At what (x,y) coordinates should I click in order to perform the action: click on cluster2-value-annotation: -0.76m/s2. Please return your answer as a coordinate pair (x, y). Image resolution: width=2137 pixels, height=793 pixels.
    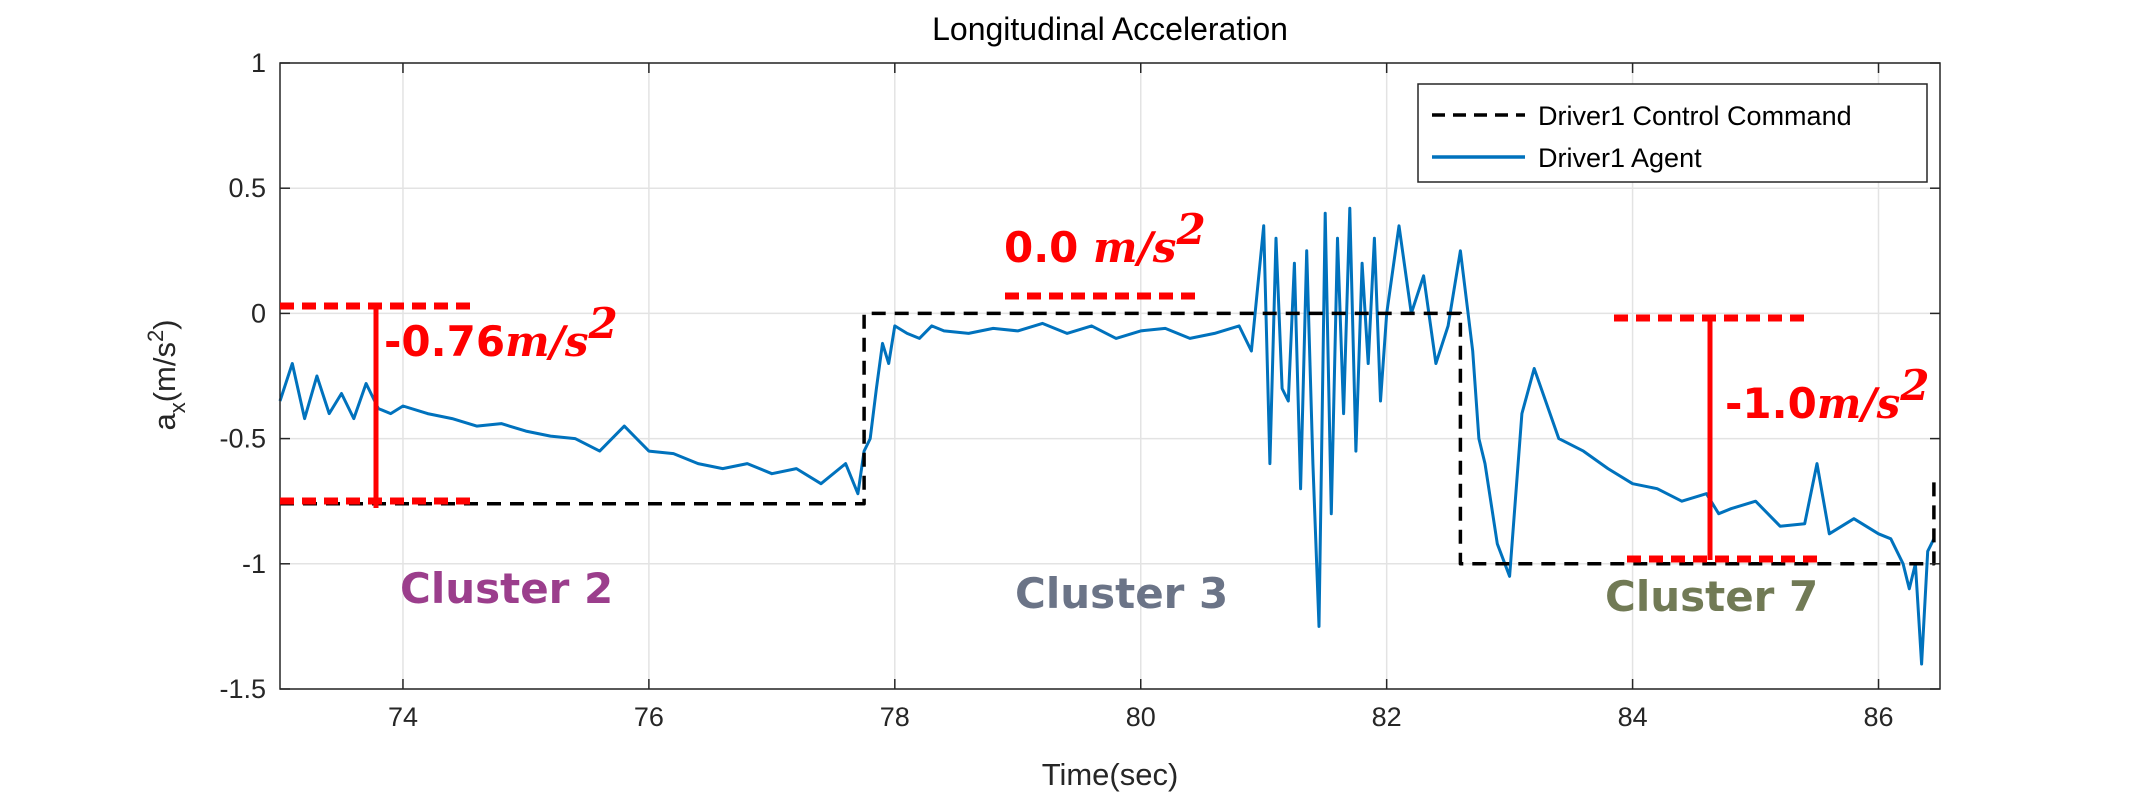
    Looking at the image, I should click on (501, 332).